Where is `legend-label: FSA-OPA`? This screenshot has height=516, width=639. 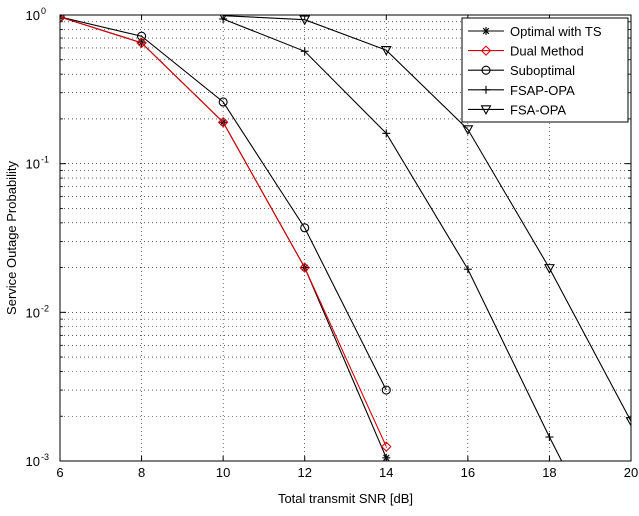 legend-label: FSA-OPA is located at coordinates (538, 109).